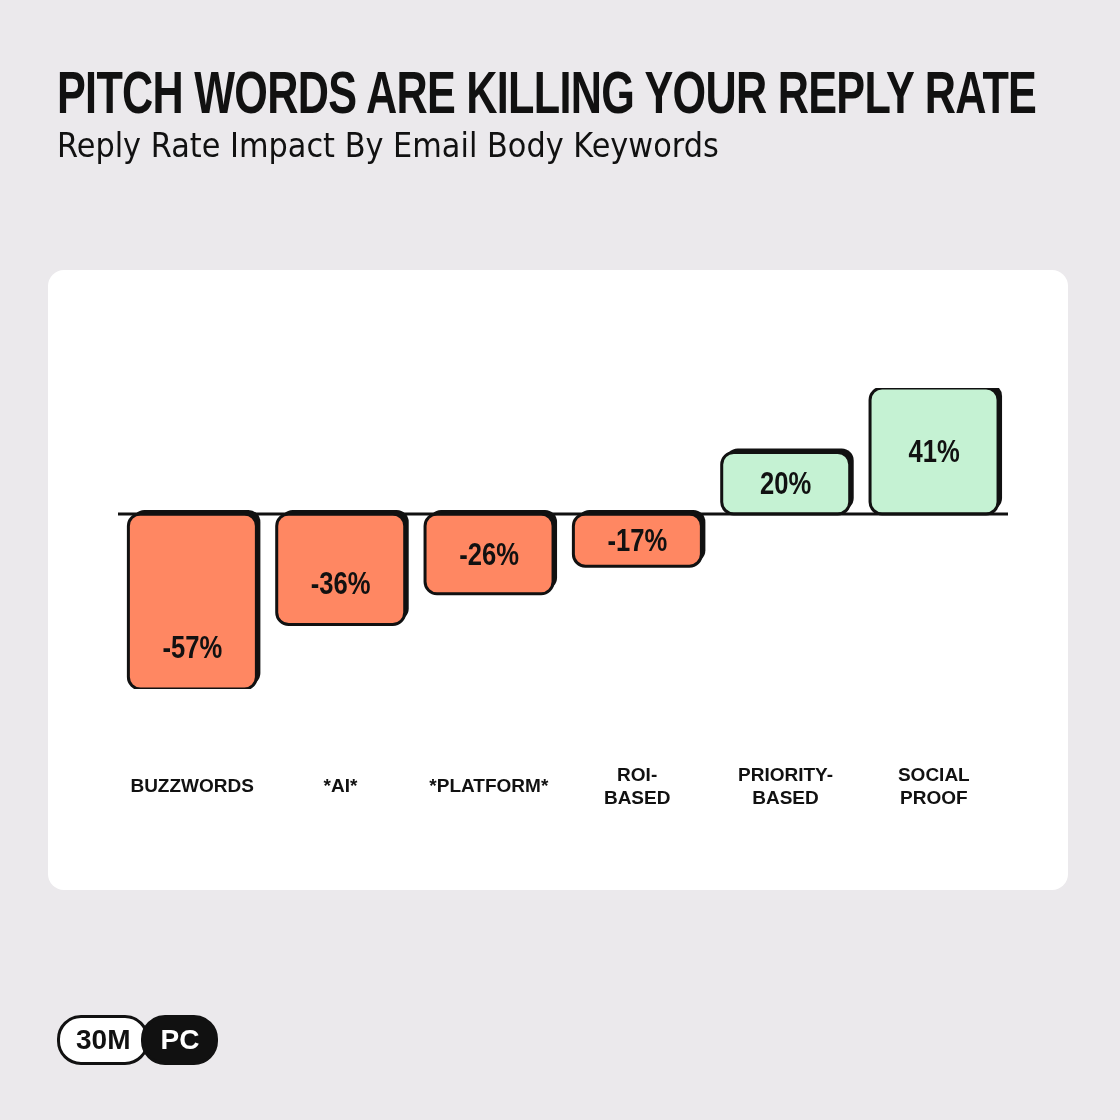 The width and height of the screenshot is (1120, 1120). What do you see at coordinates (934, 451) in the screenshot?
I see `data-label: 41%` at bounding box center [934, 451].